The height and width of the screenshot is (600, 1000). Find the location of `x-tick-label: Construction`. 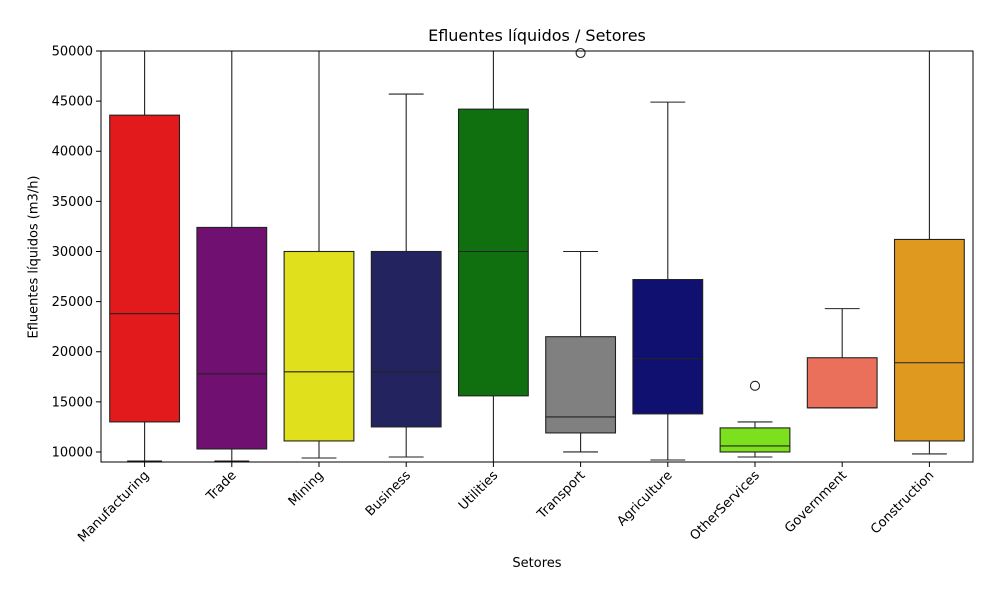

x-tick-label: Construction is located at coordinates (902, 502).